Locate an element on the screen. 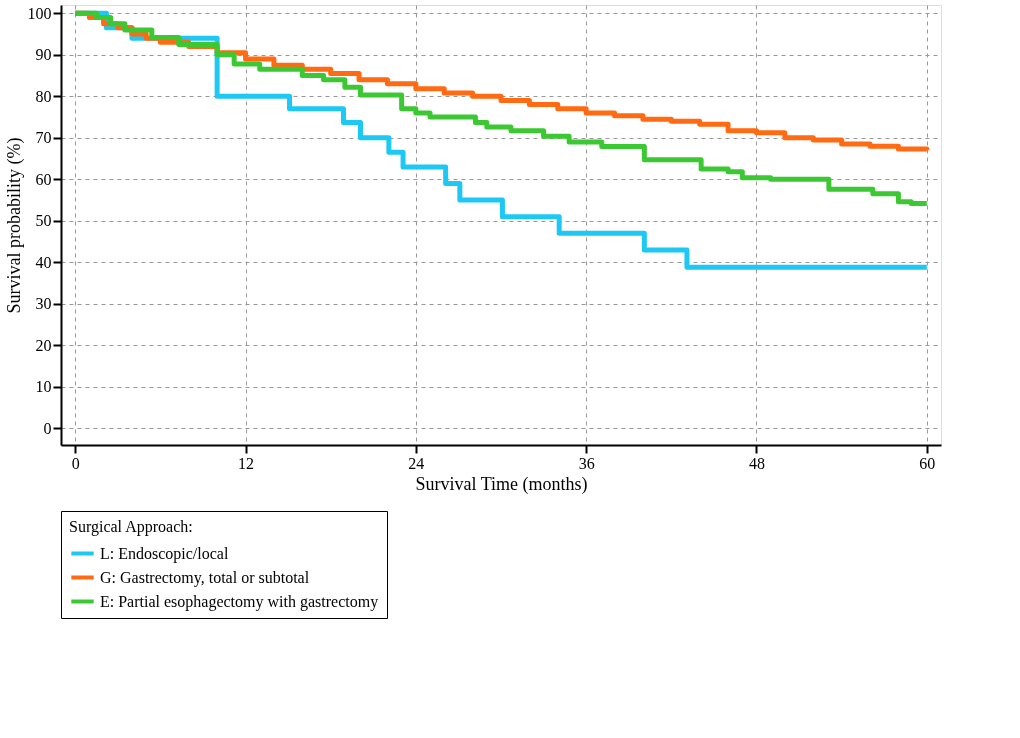  y-tick-label: 90 is located at coordinates (43, 55).